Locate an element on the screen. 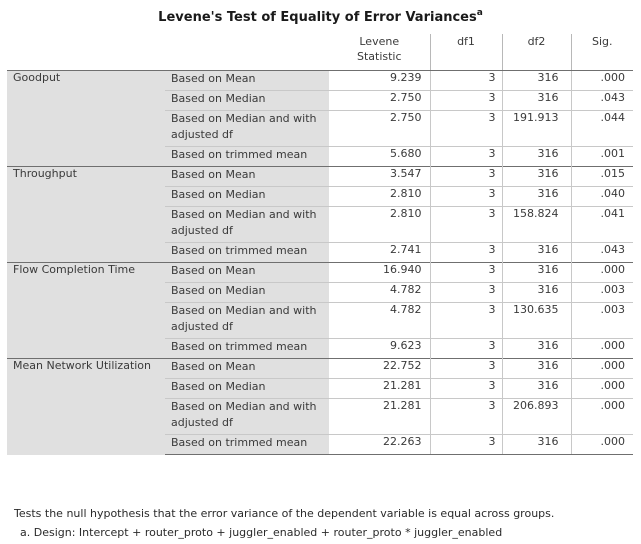  header-blank-cell is located at coordinates (168, 52).